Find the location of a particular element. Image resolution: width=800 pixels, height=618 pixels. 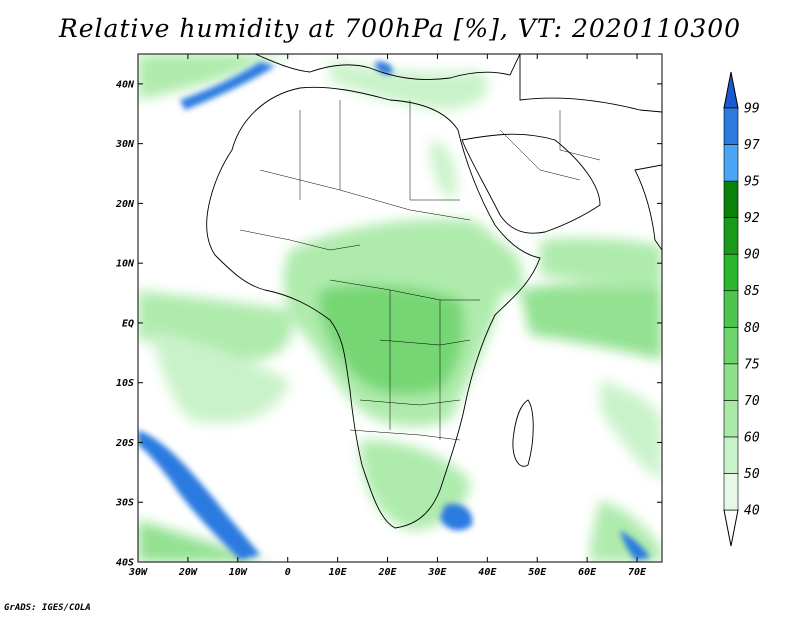

humidity-patch-southwest-indian is located at coordinates (635, 545).